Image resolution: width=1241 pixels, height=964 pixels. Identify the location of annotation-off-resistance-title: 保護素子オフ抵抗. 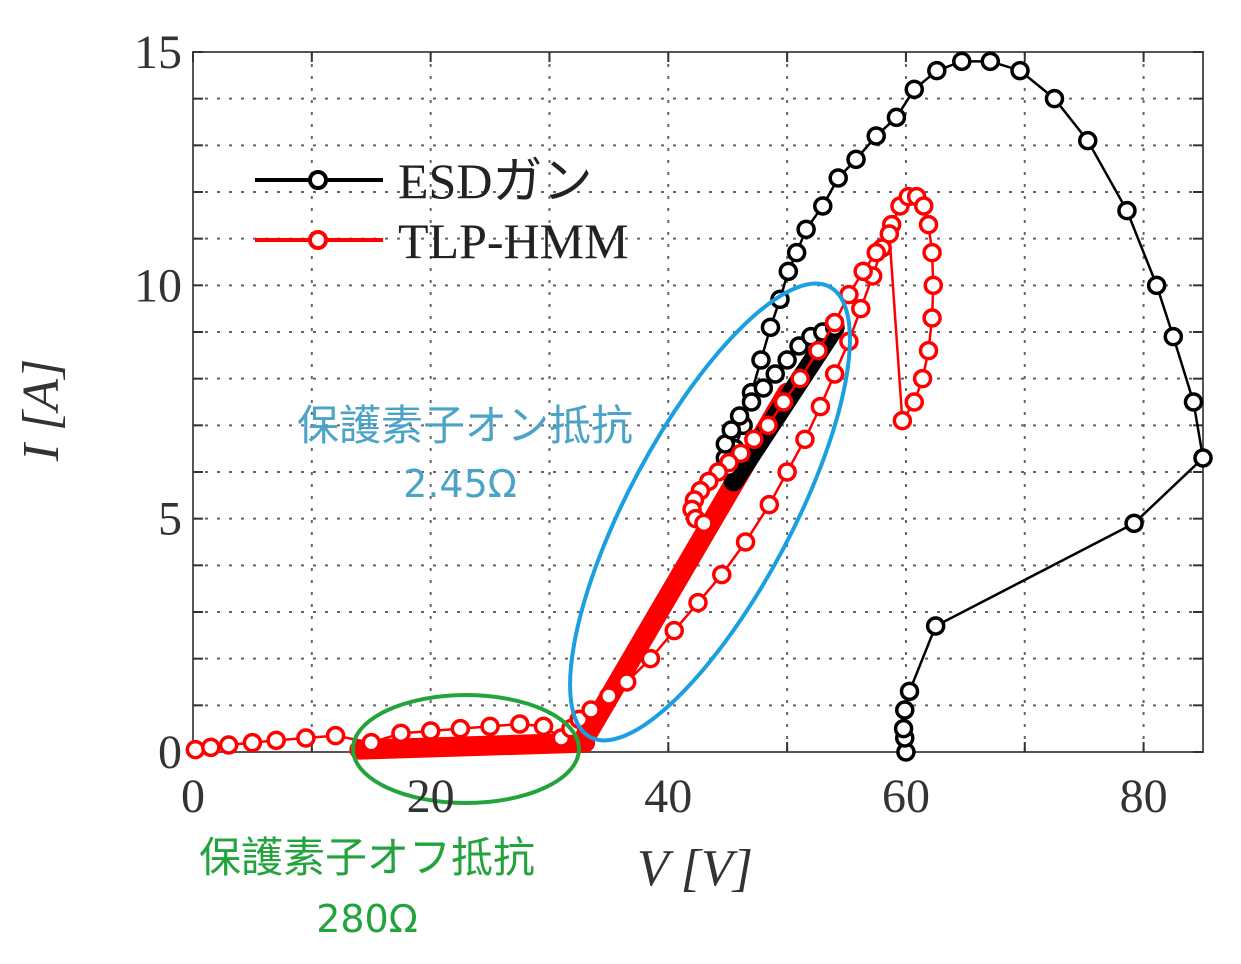
(367, 857).